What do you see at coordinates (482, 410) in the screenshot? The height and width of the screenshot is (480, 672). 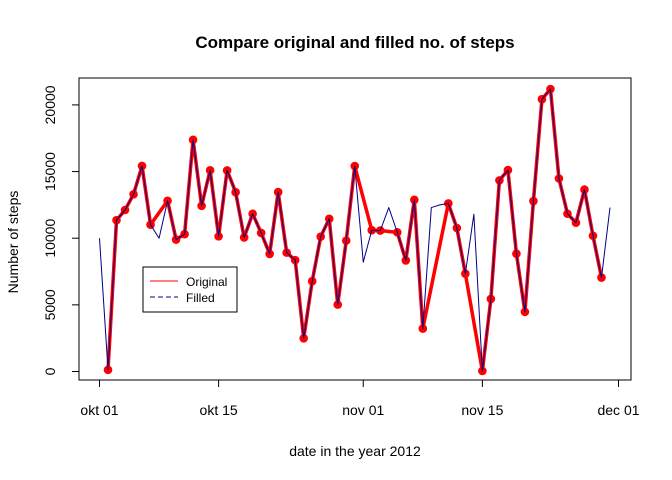 I see `x-tick-label: nov 15` at bounding box center [482, 410].